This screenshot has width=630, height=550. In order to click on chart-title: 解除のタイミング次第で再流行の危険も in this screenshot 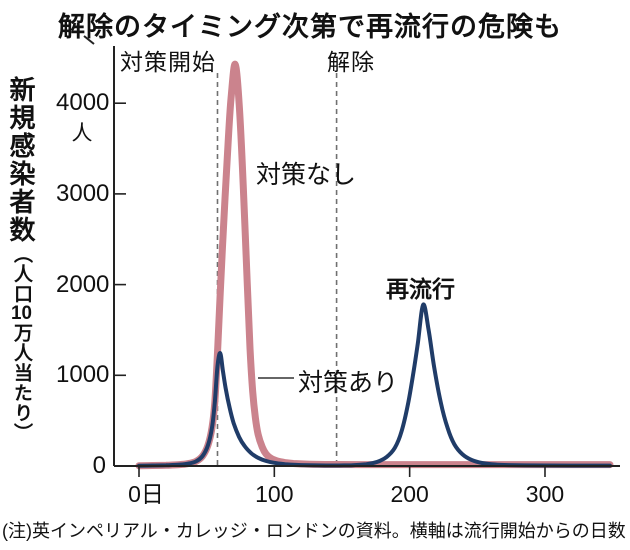, I will do `click(310, 27)`.